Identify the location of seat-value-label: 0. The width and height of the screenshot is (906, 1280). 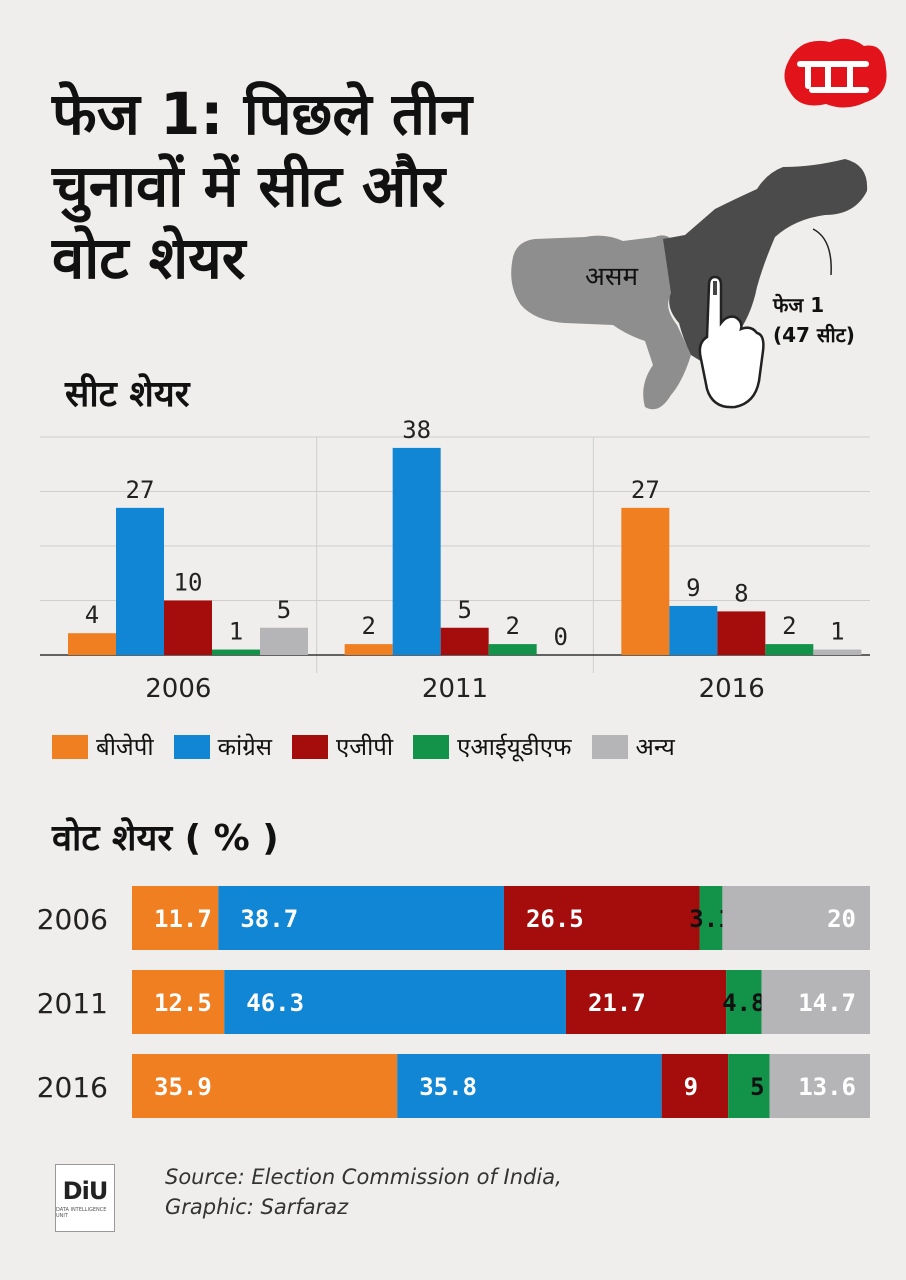
(560, 637).